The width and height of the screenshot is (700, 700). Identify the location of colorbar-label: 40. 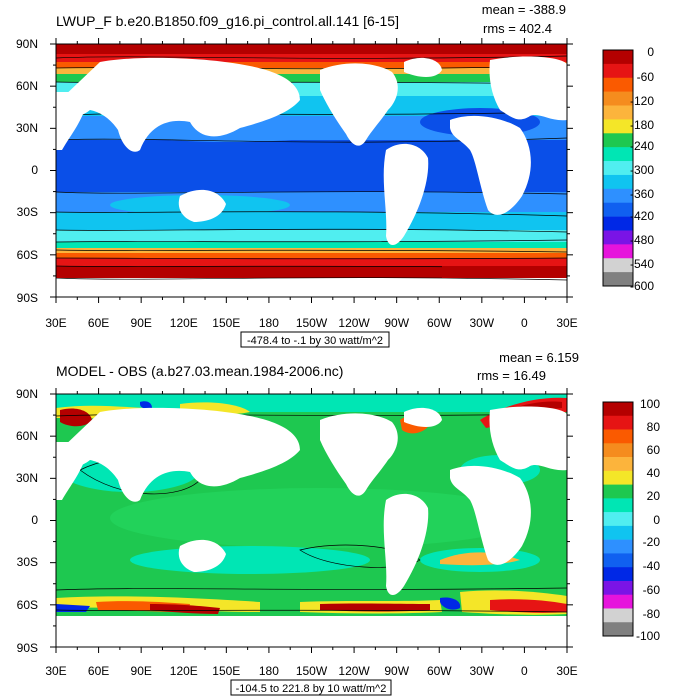
(654, 473).